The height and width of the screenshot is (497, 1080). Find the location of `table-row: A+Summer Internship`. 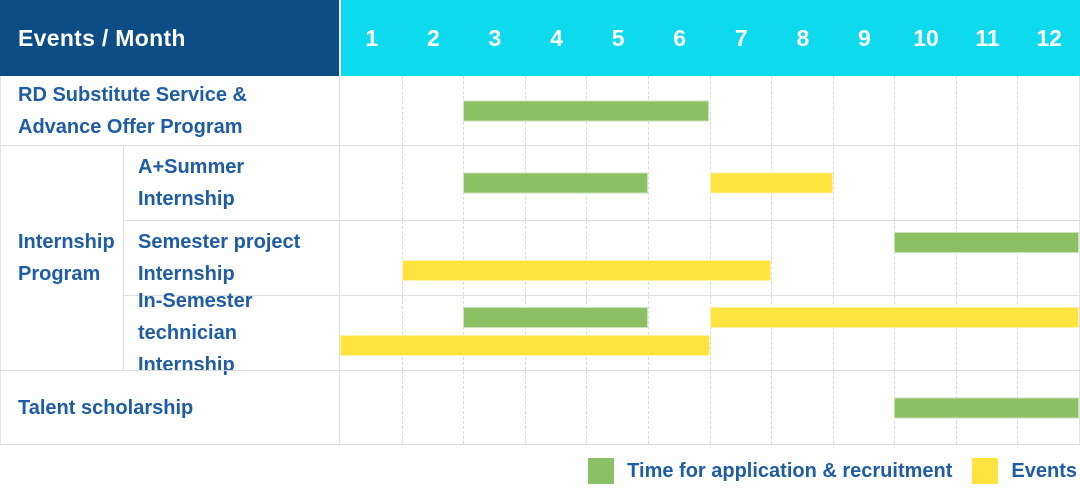

table-row: A+Summer Internship is located at coordinates (601, 183).